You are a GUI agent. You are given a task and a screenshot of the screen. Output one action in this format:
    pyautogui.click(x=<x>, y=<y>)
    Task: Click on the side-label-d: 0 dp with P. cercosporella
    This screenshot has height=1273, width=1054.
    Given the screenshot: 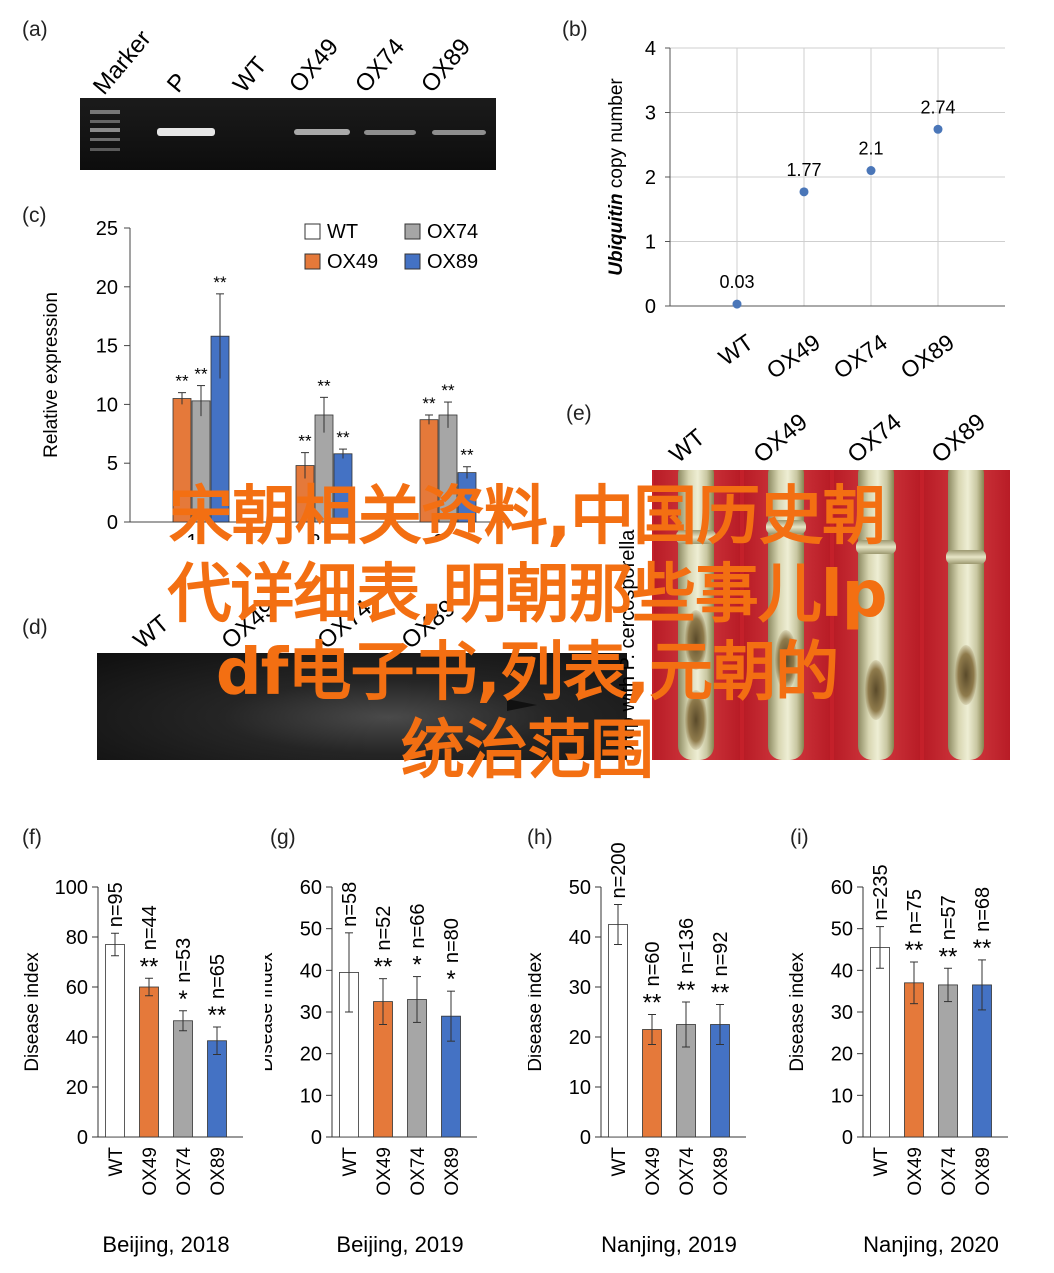 What is the action you would take?
    pyautogui.click(x=628, y=642)
    